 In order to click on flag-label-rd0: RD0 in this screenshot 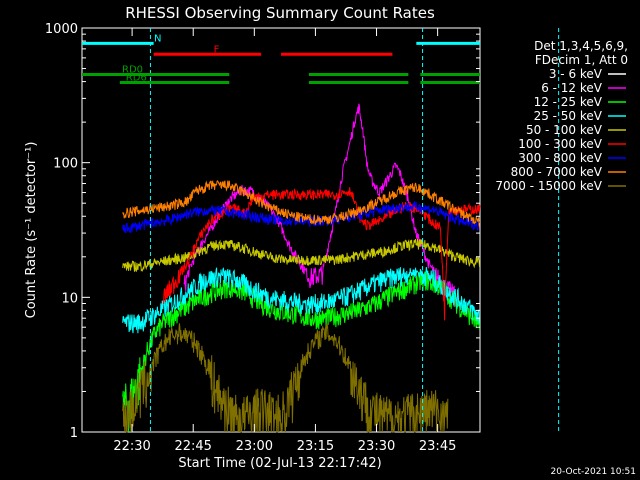, I will do `click(132, 69)`.